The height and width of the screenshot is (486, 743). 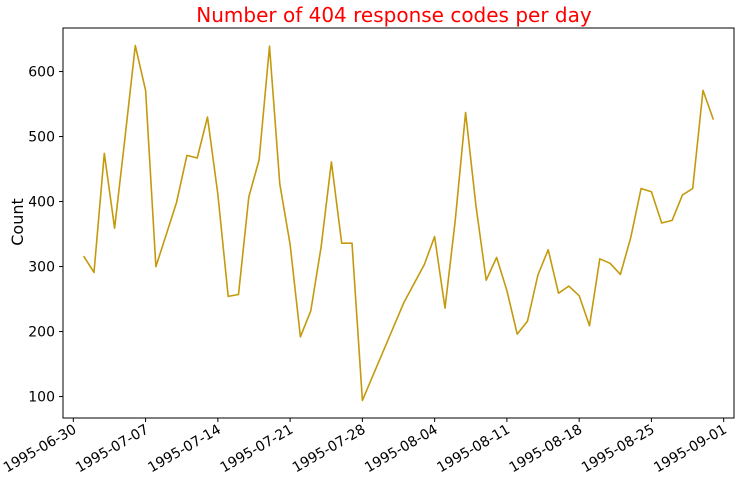 What do you see at coordinates (112, 449) in the screenshot?
I see `x-tick-label: 1995-07-07` at bounding box center [112, 449].